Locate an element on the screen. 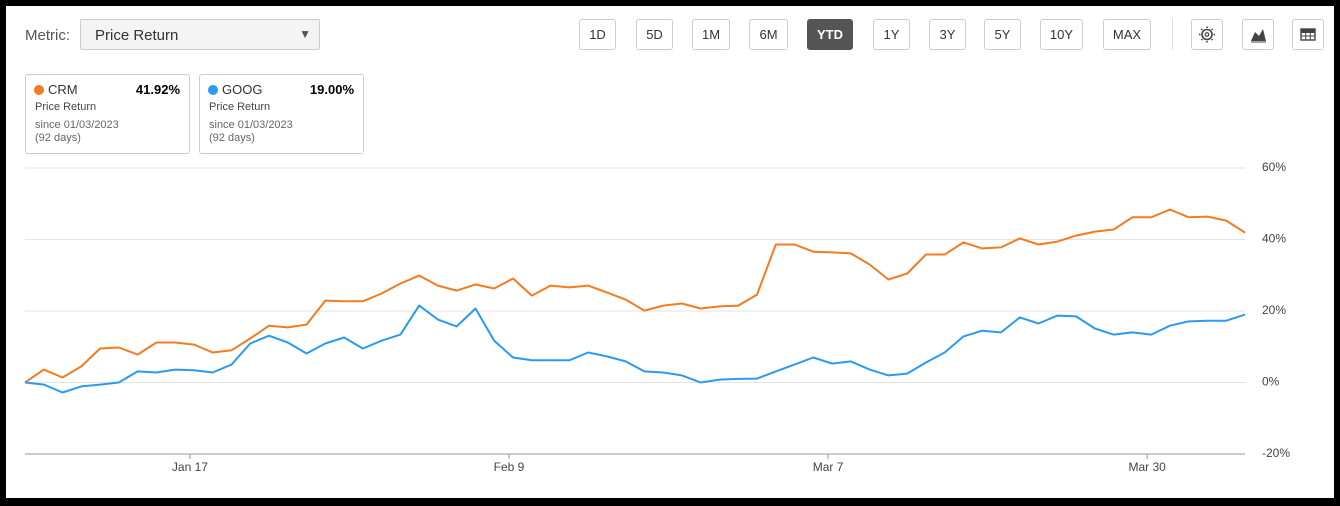 This screenshot has width=1340, height=506. table-icon is located at coordinates (1308, 34).